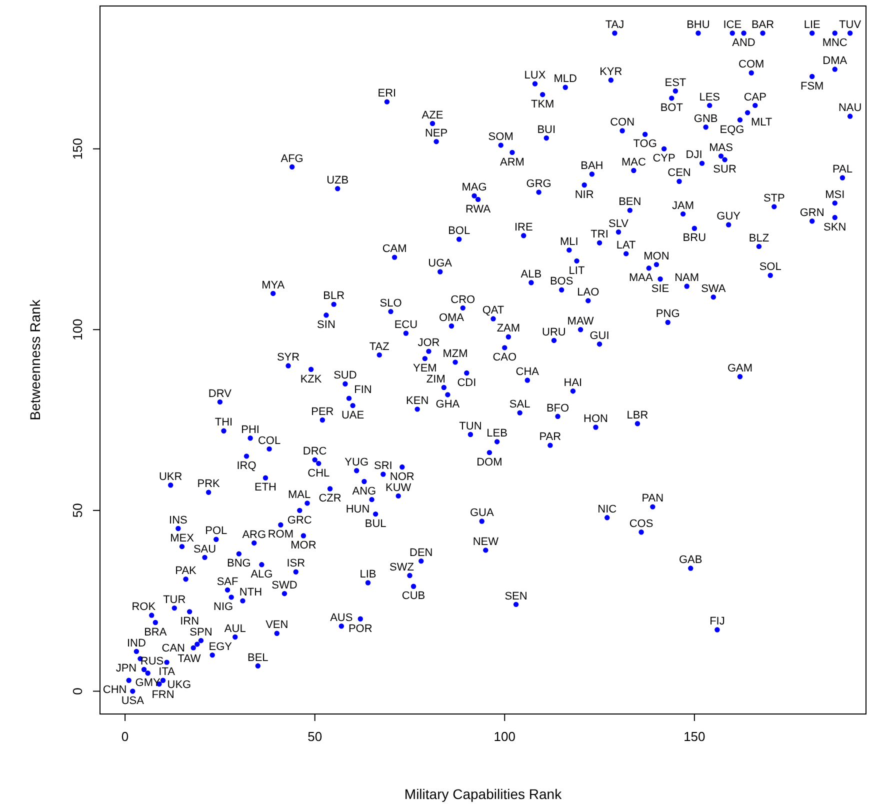  What do you see at coordinates (391, 303) in the screenshot?
I see `data-label: SLO` at bounding box center [391, 303].